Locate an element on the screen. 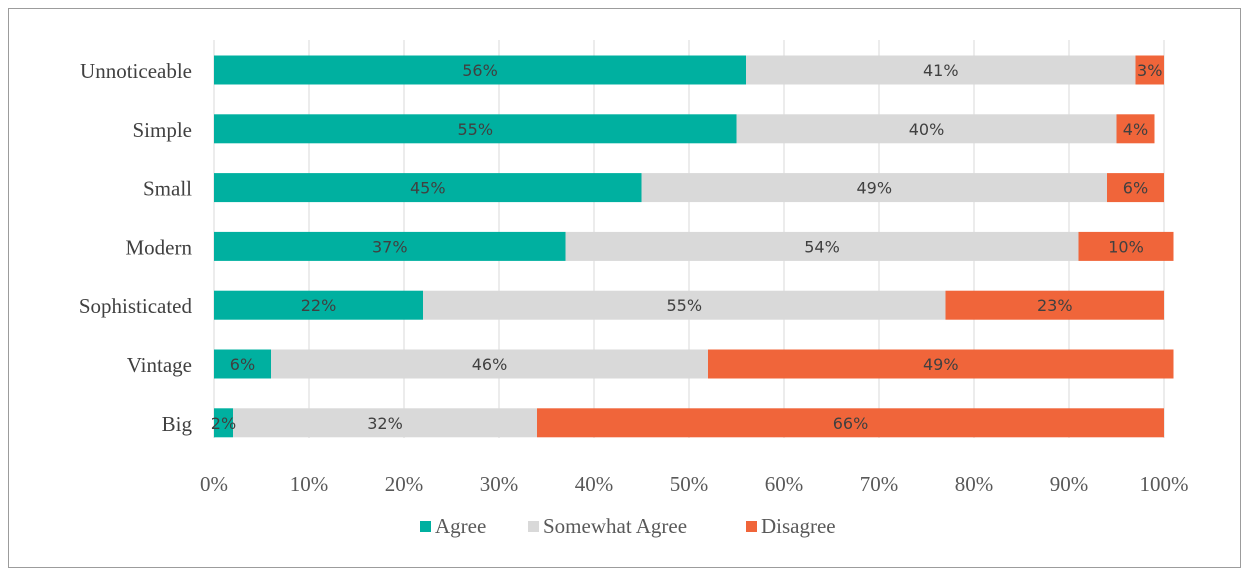  legend-label-disagree: Disagree is located at coordinates (798, 526).